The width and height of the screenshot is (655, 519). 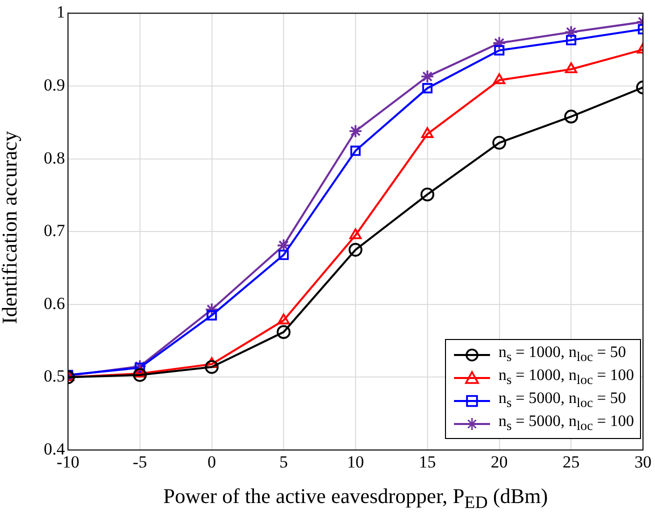 What do you see at coordinates (562, 401) in the screenshot?
I see `legend-label: n$_{s}$ = 5000, n$_{loc}$ = 50` at bounding box center [562, 401].